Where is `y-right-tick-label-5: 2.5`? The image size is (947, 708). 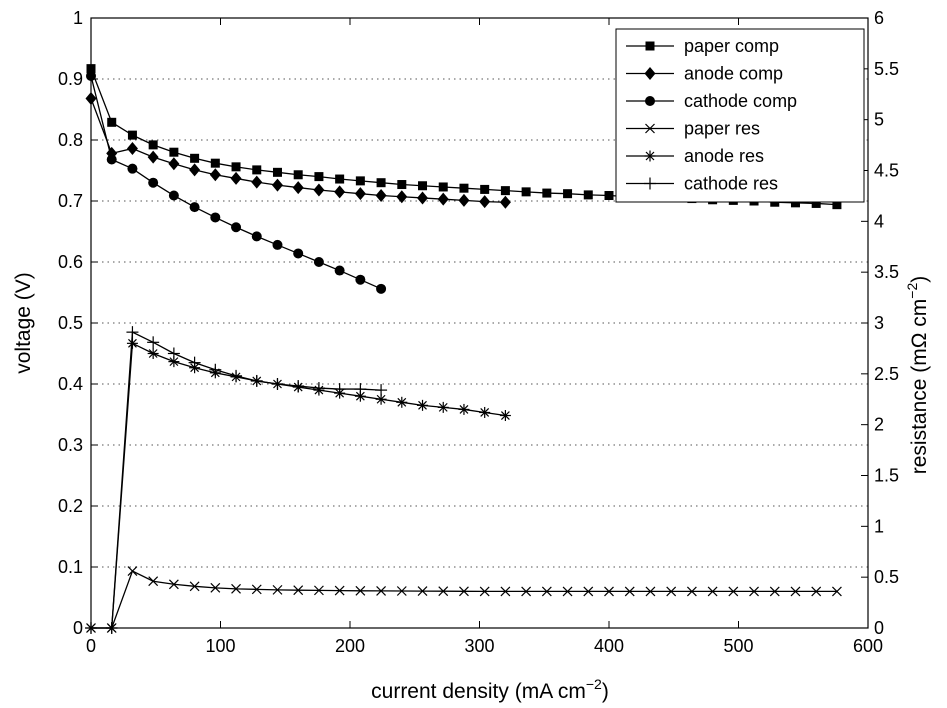 y-right-tick-label-5: 2.5 is located at coordinates (886, 374).